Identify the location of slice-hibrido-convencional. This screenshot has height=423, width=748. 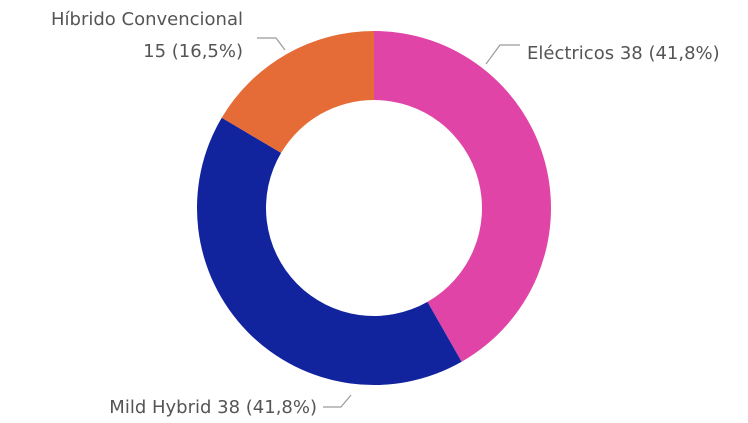
(297, 92).